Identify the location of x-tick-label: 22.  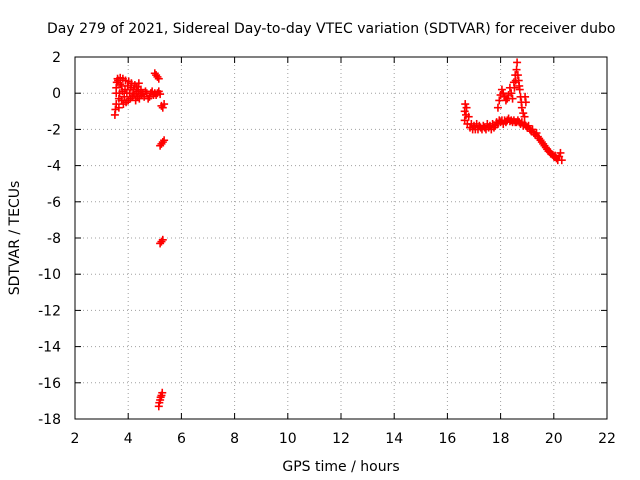
(607, 439).